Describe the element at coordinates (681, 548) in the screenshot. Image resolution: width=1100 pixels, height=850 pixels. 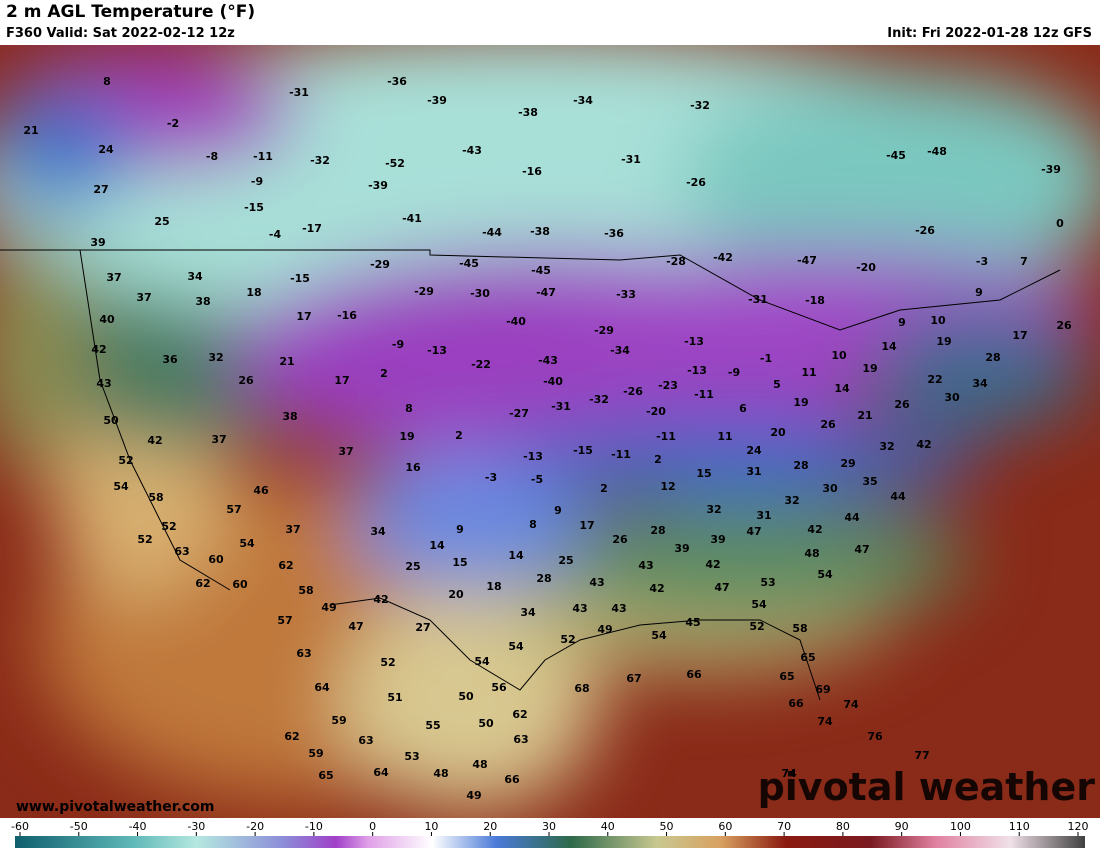
I see `temperature-label: 39` at that location.